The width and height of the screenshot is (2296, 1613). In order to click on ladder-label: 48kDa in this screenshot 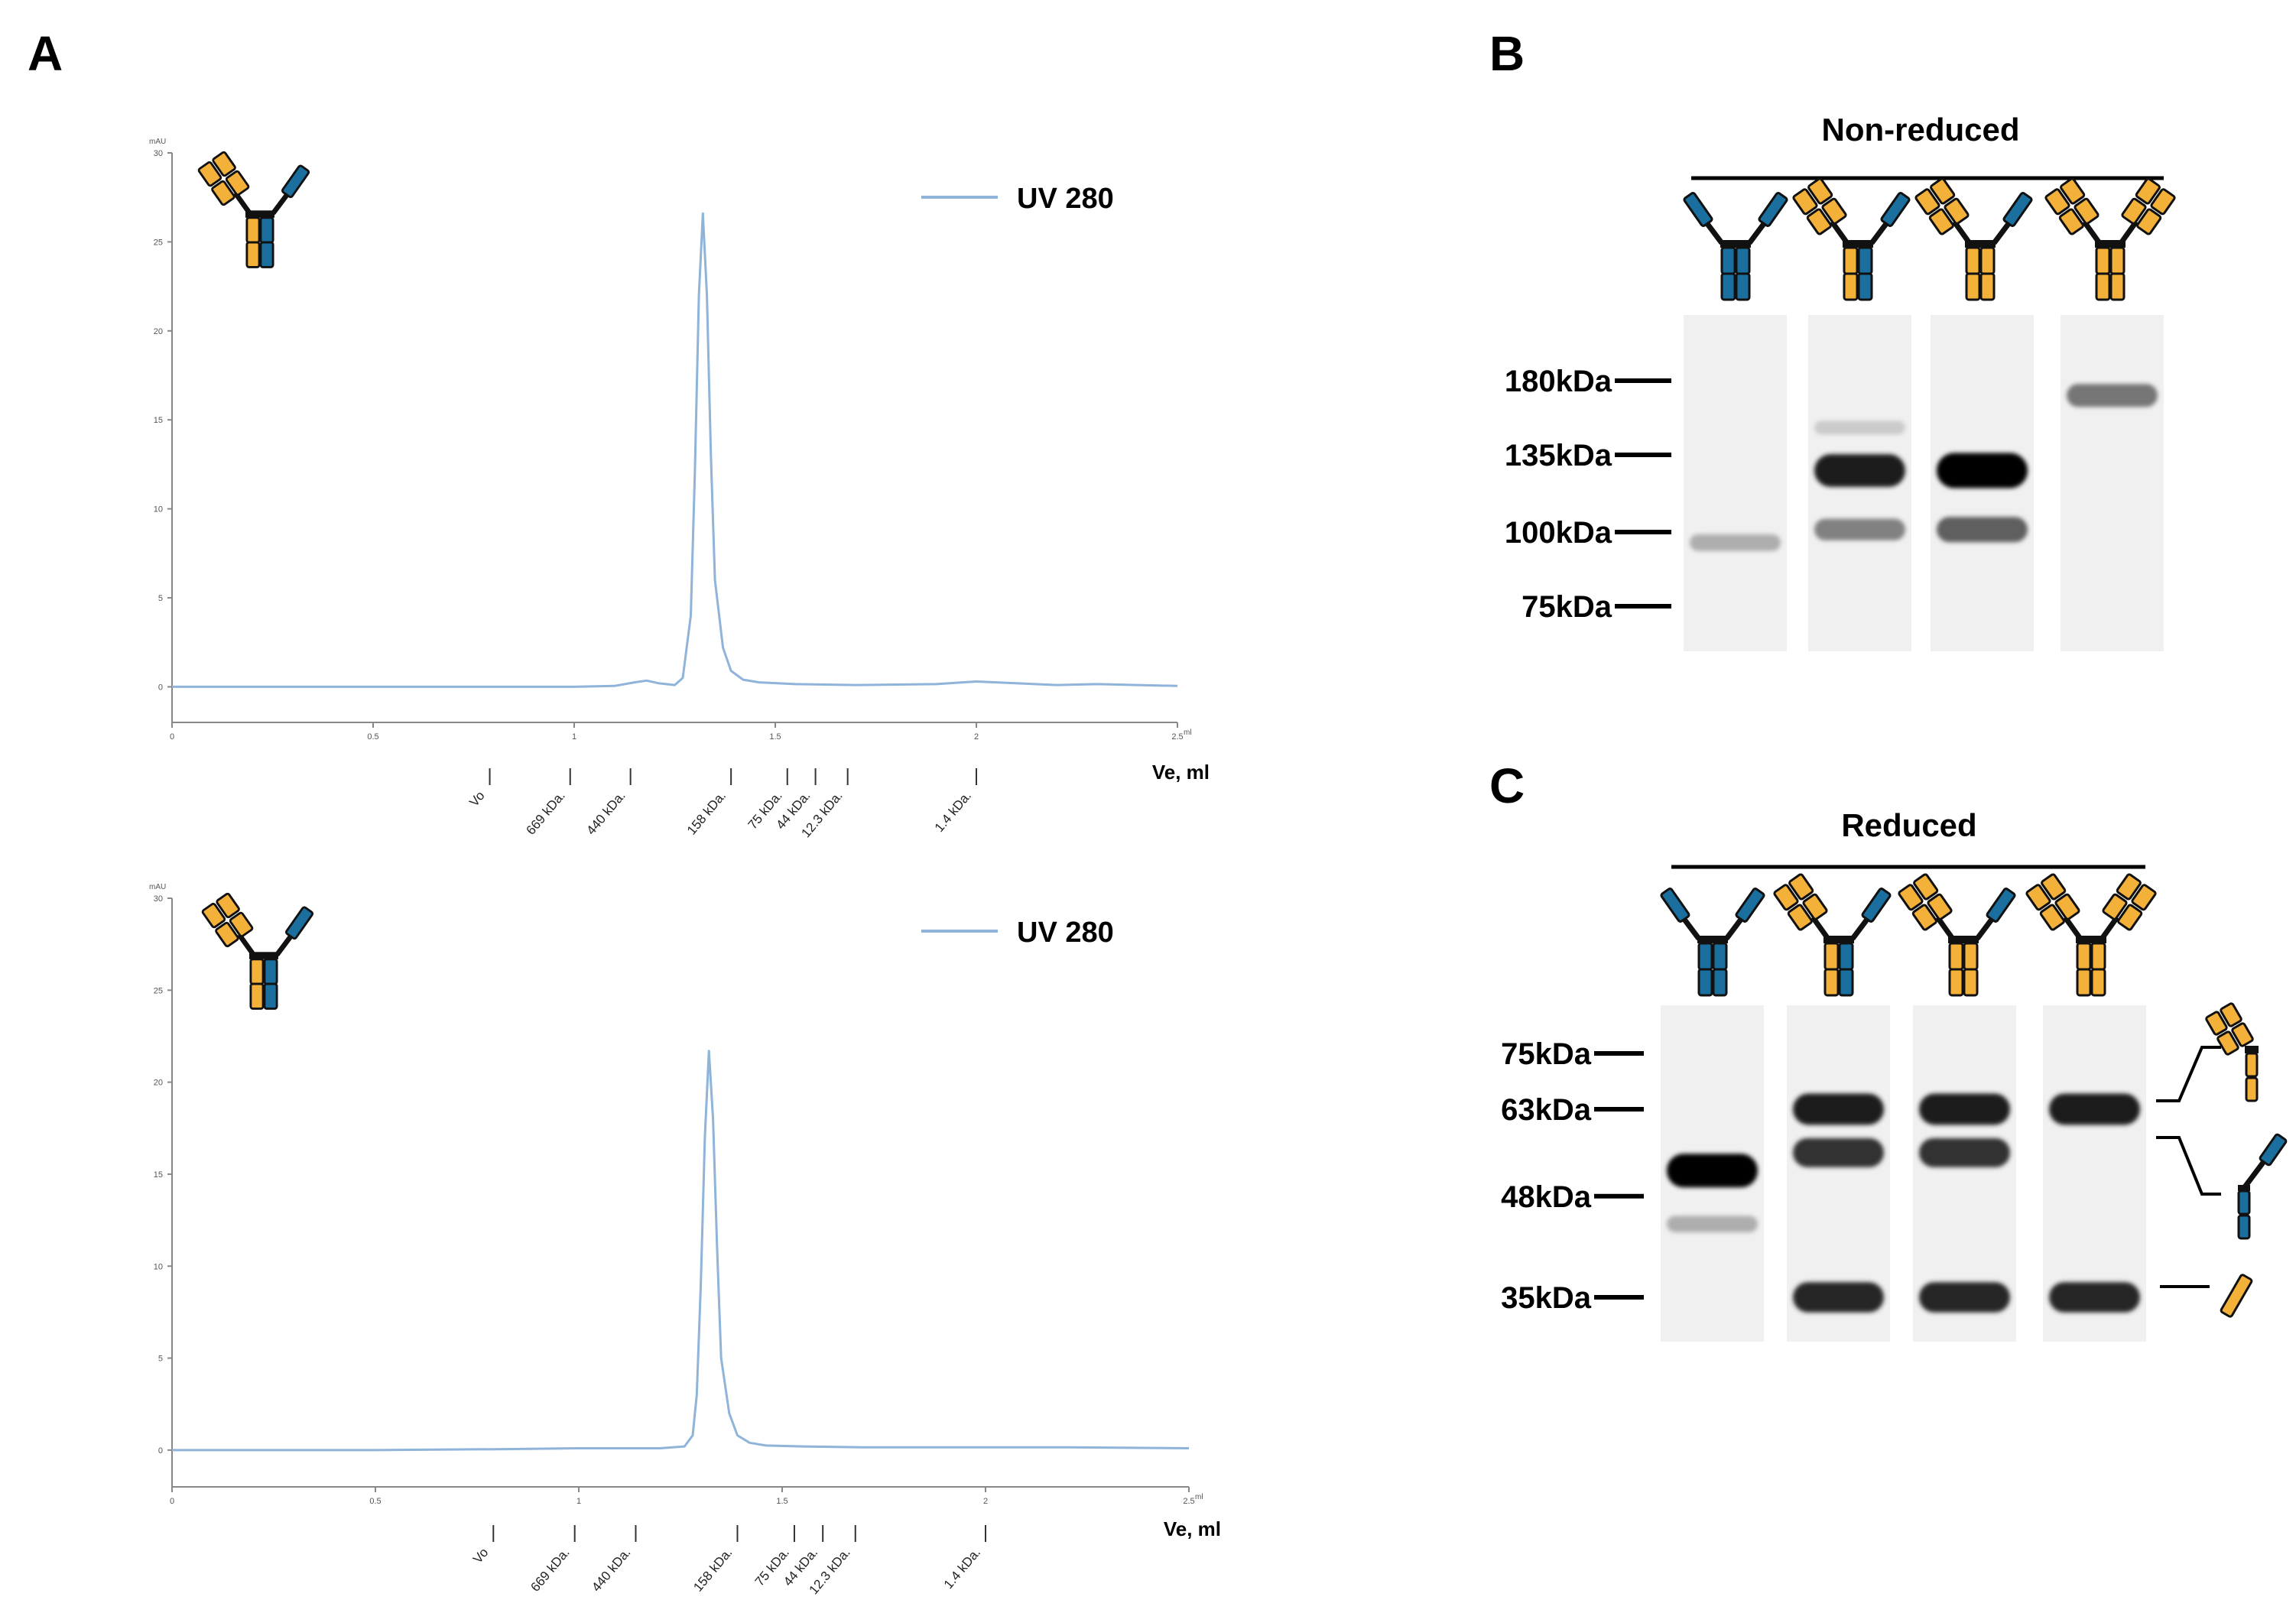, I will do `click(1546, 1197)`.